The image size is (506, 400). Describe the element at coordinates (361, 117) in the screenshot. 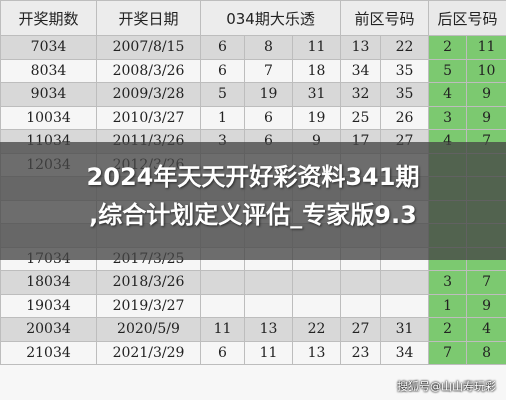

I see `cell-front-number: 25` at that location.